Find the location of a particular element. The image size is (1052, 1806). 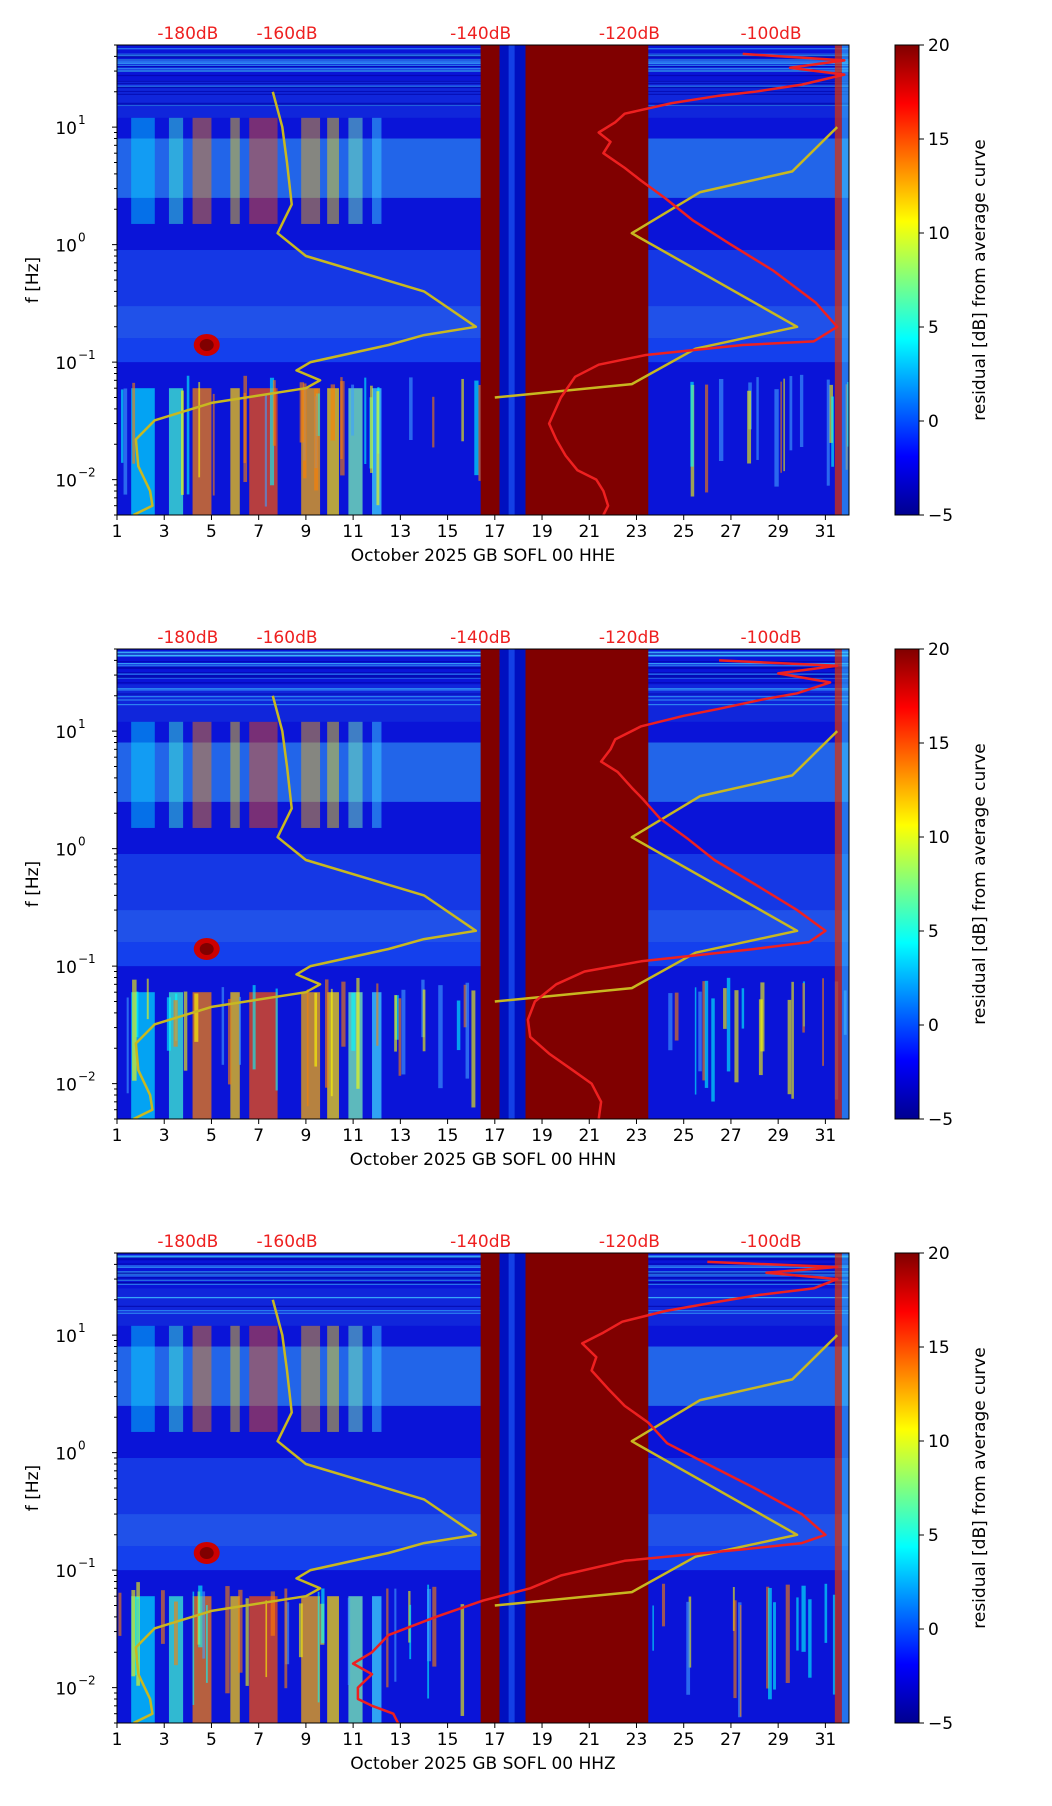

y-axis-label: f [Hz] is located at coordinates (33, 280).